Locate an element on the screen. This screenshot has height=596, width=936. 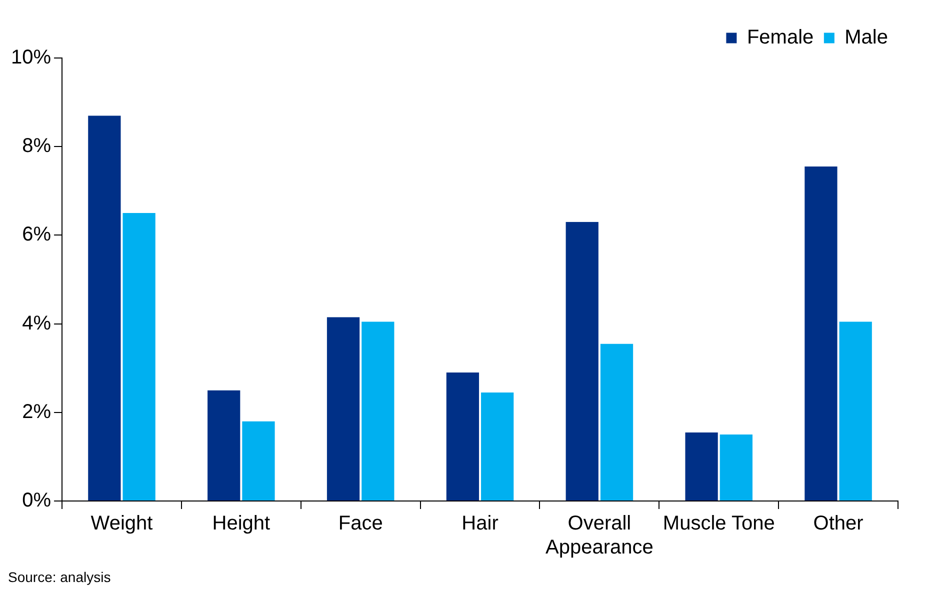
legend-label: Male is located at coordinates (866, 37).